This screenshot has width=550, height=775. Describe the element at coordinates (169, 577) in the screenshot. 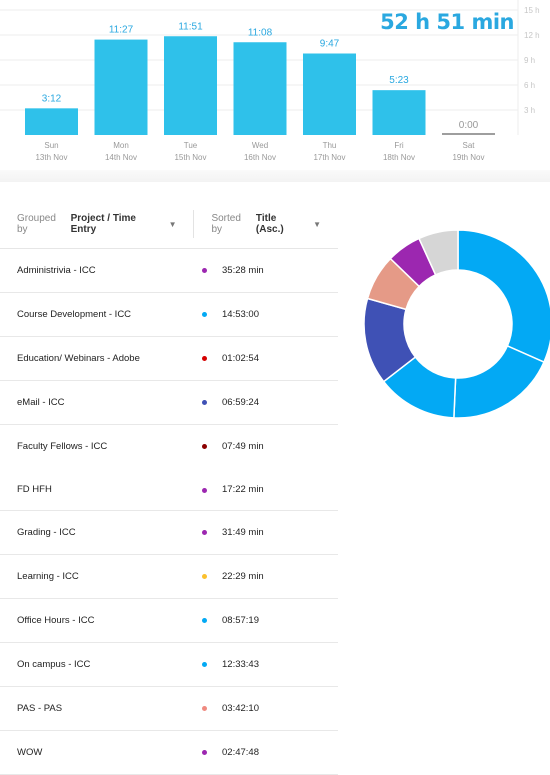

I see `list-item: Learning - ICC 22:29 min` at that location.